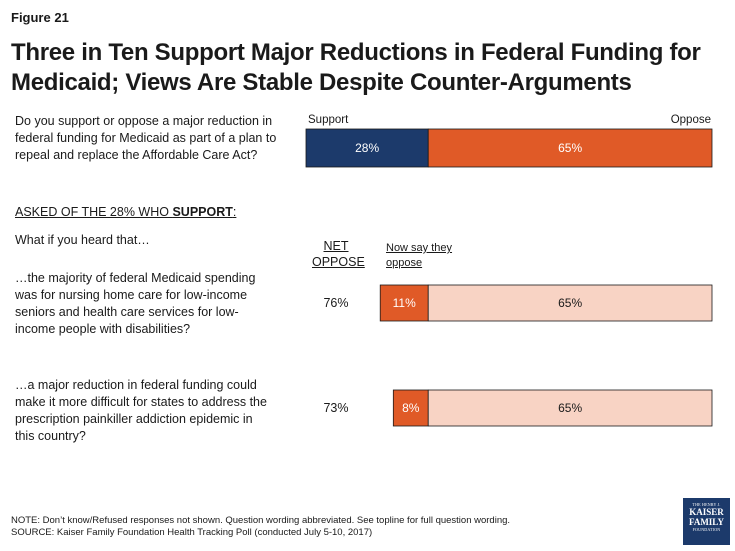  I want to click on logo-line-2: KAISER, so click(706, 512).